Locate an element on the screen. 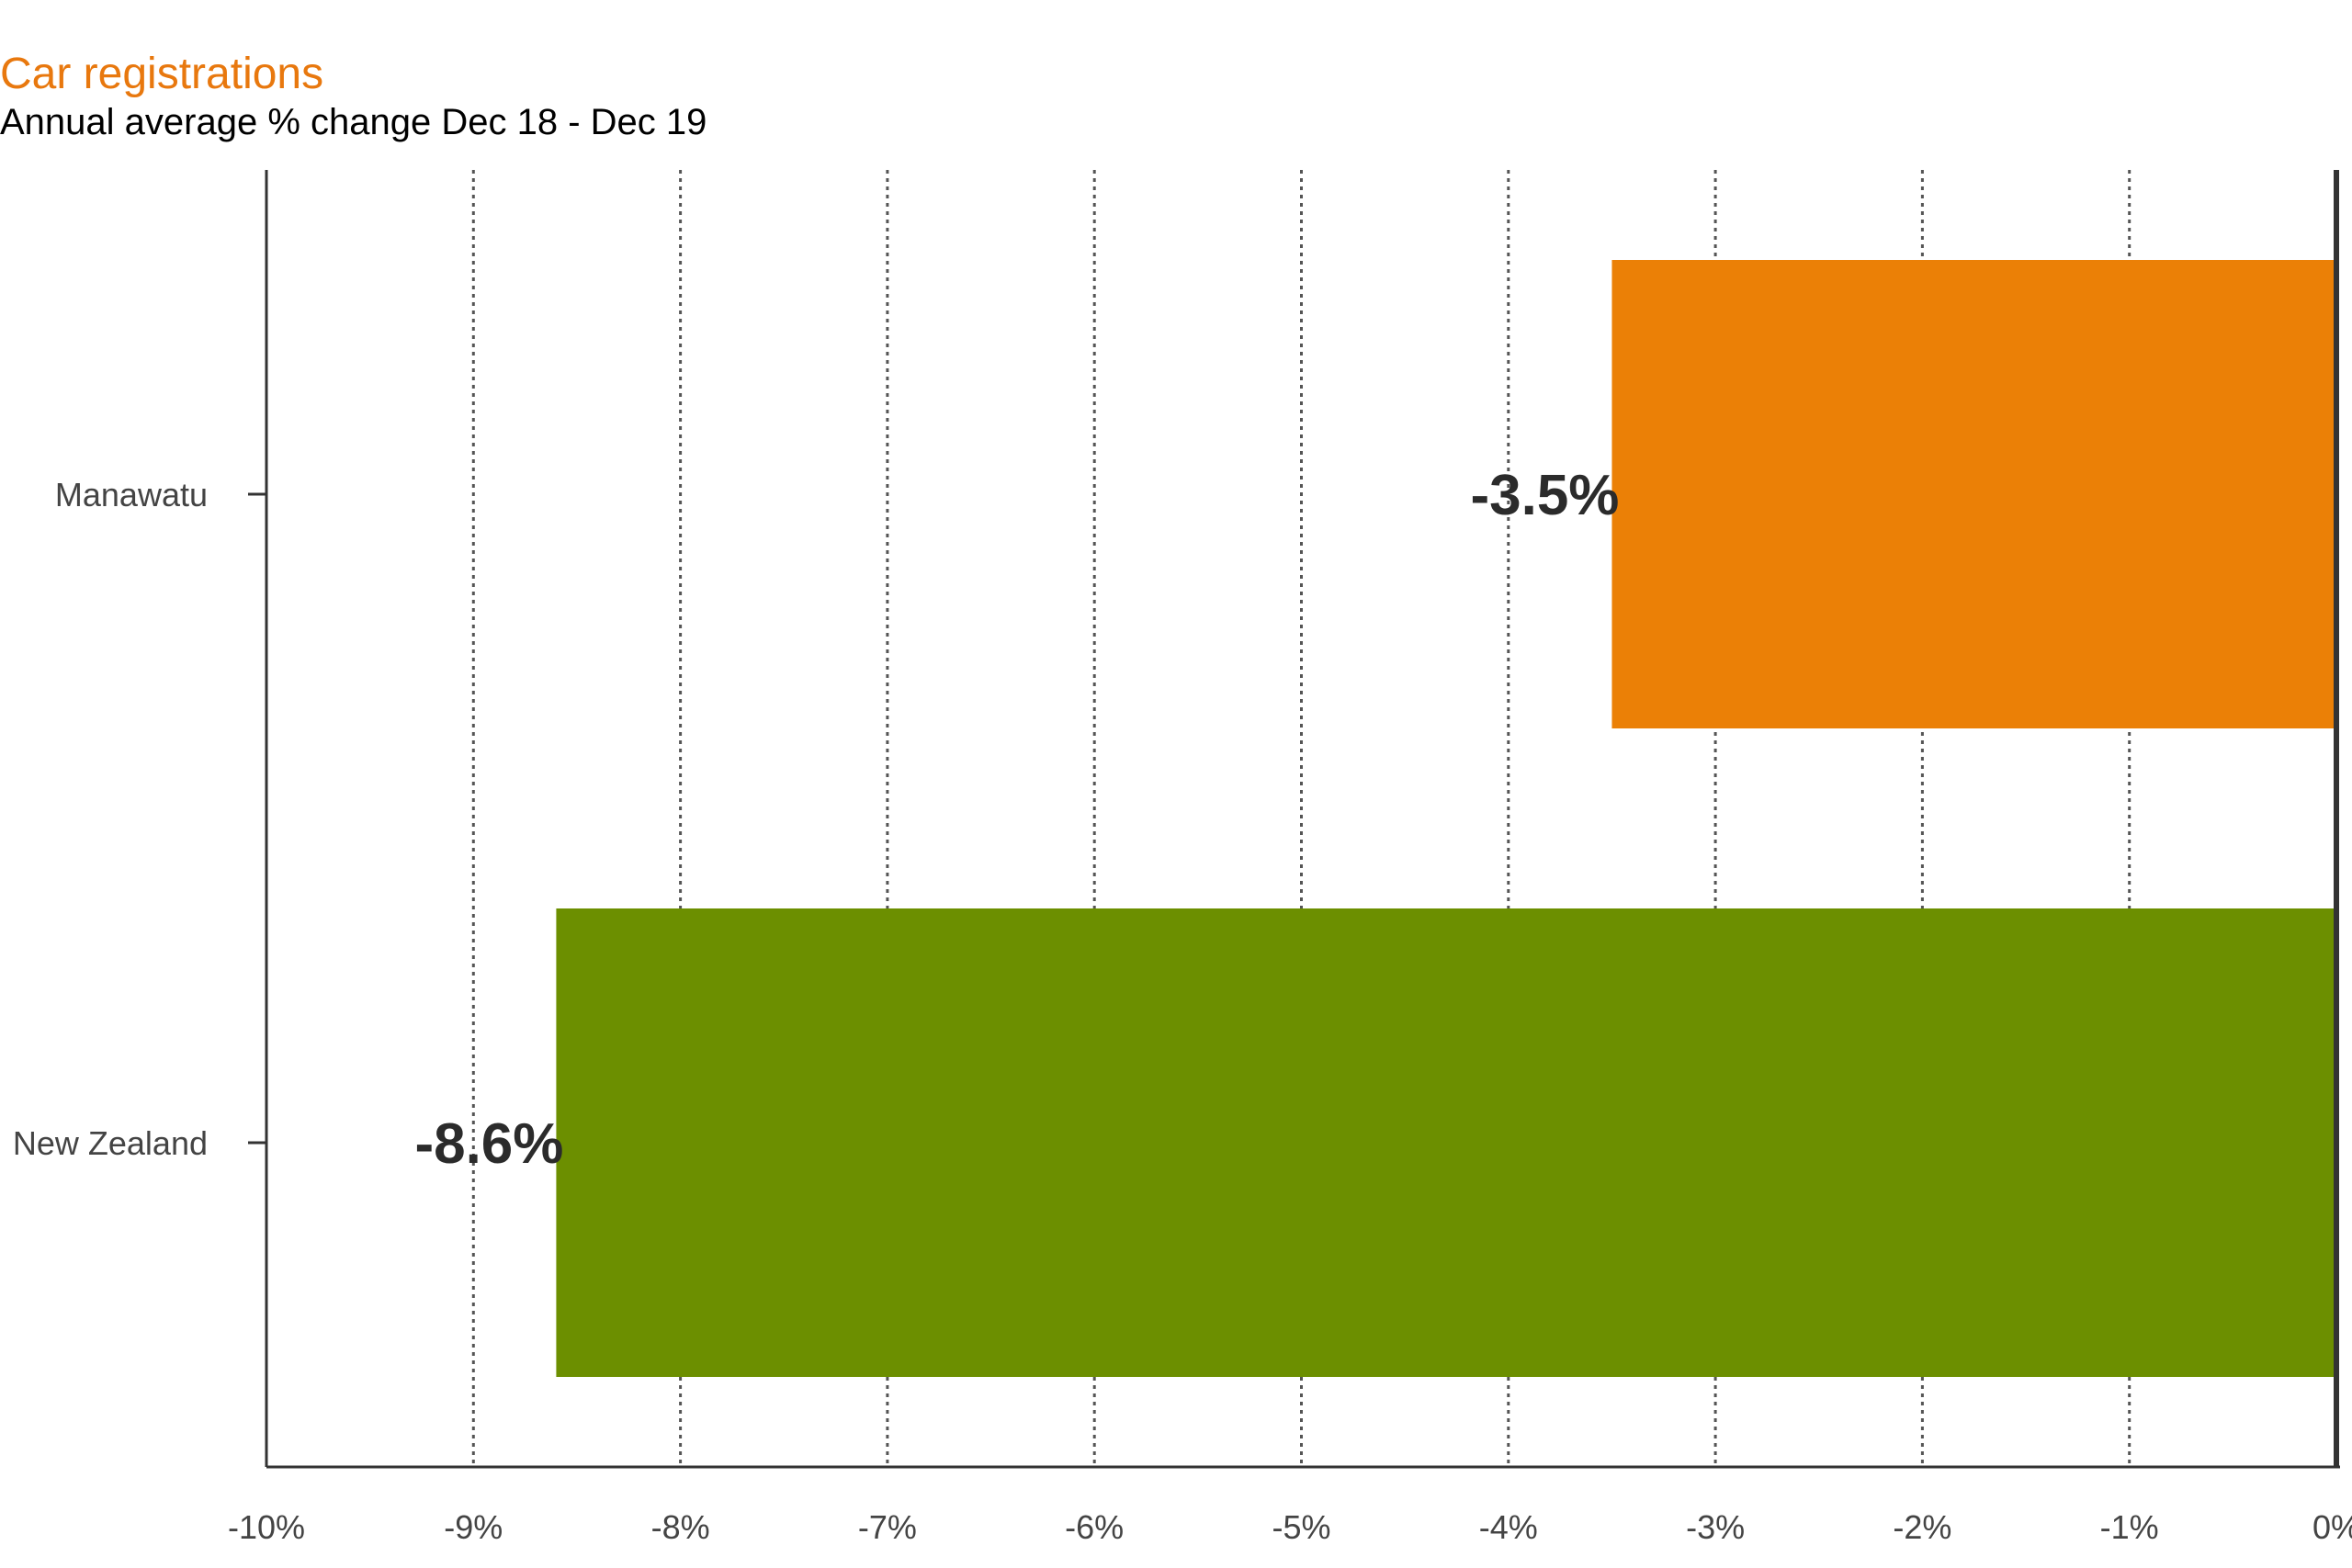  category-label: Manawatu is located at coordinates (131, 494).